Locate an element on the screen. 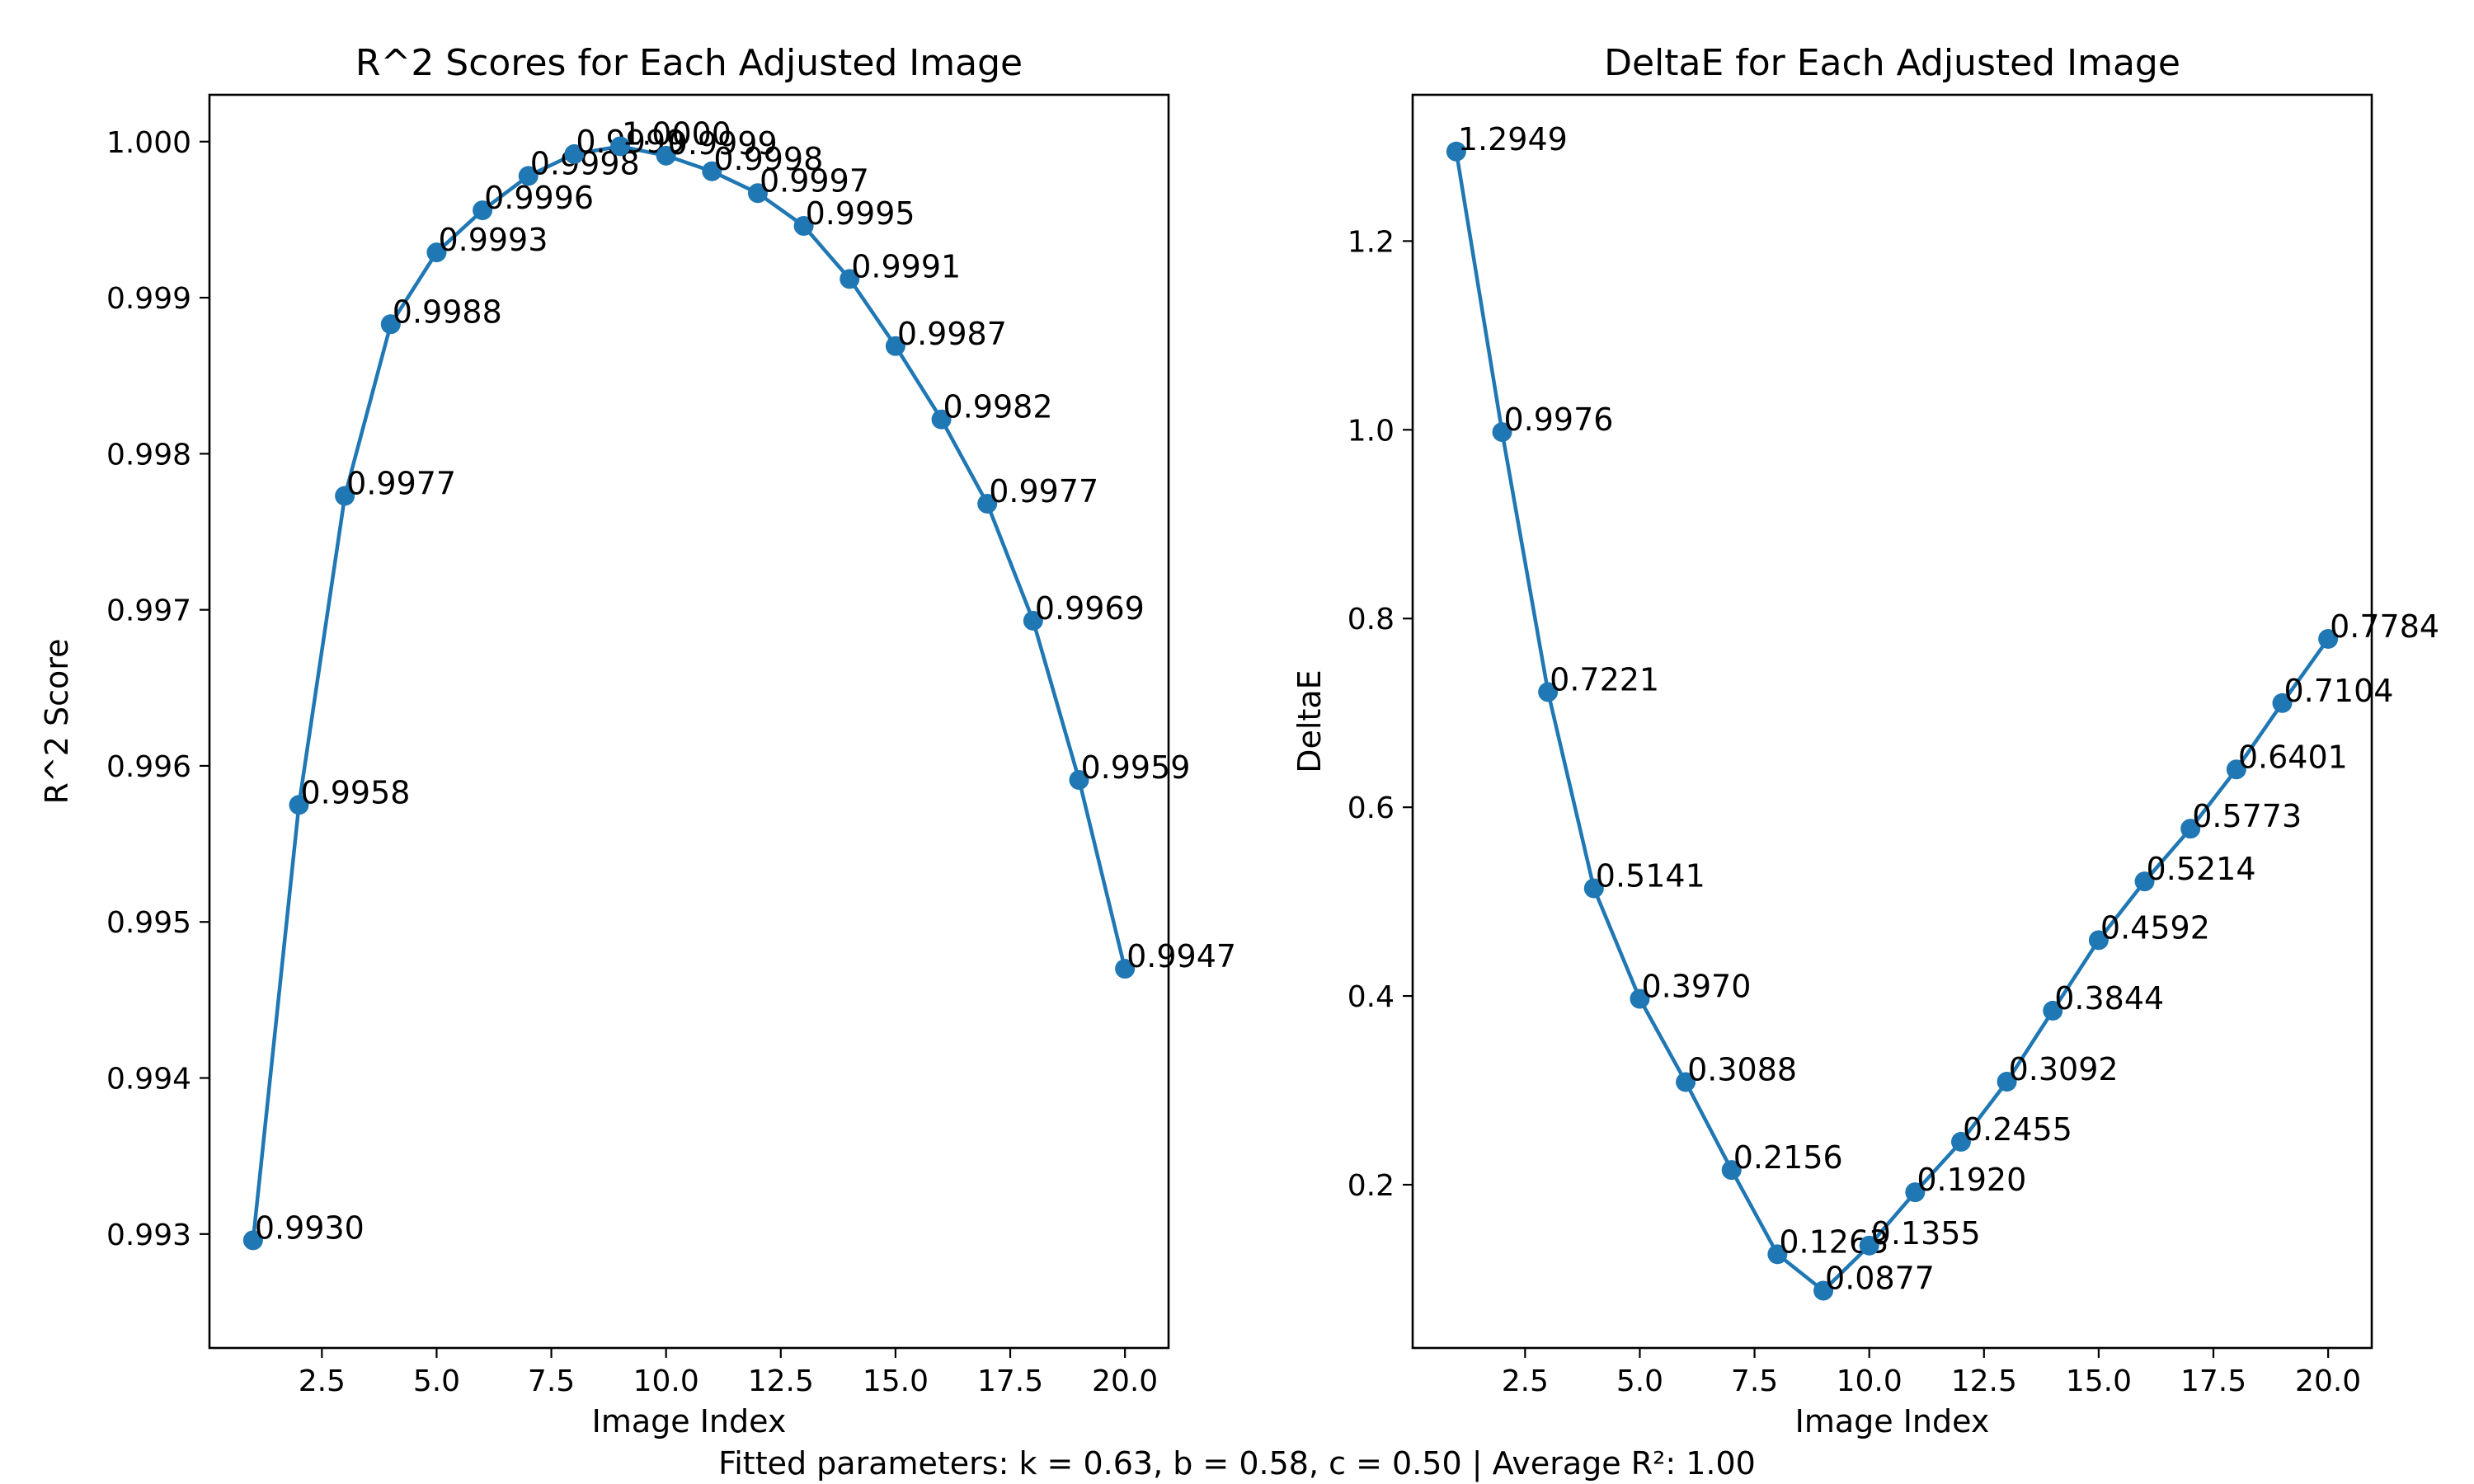  r2-x-axis-label: Image Index is located at coordinates (689, 1421).